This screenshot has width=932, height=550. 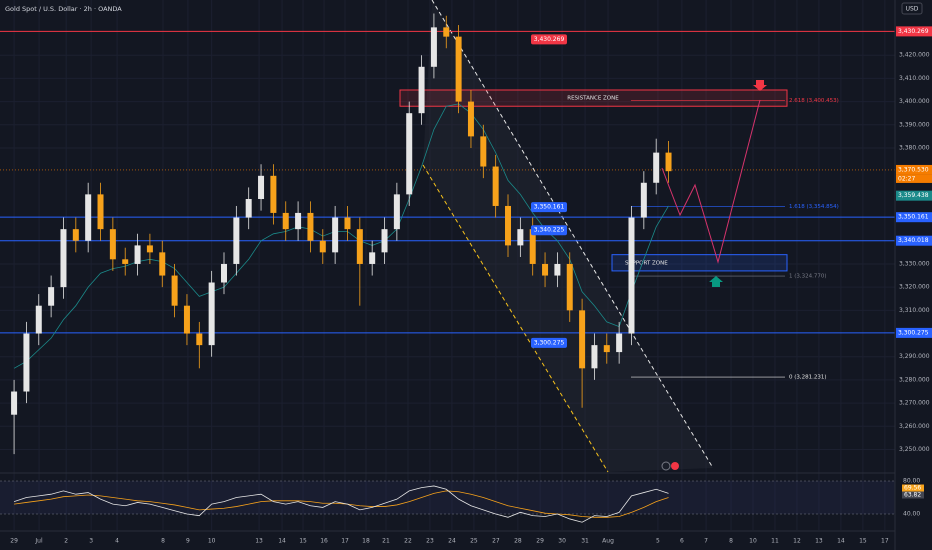 I want to click on rsi-band, so click(x=447, y=497).